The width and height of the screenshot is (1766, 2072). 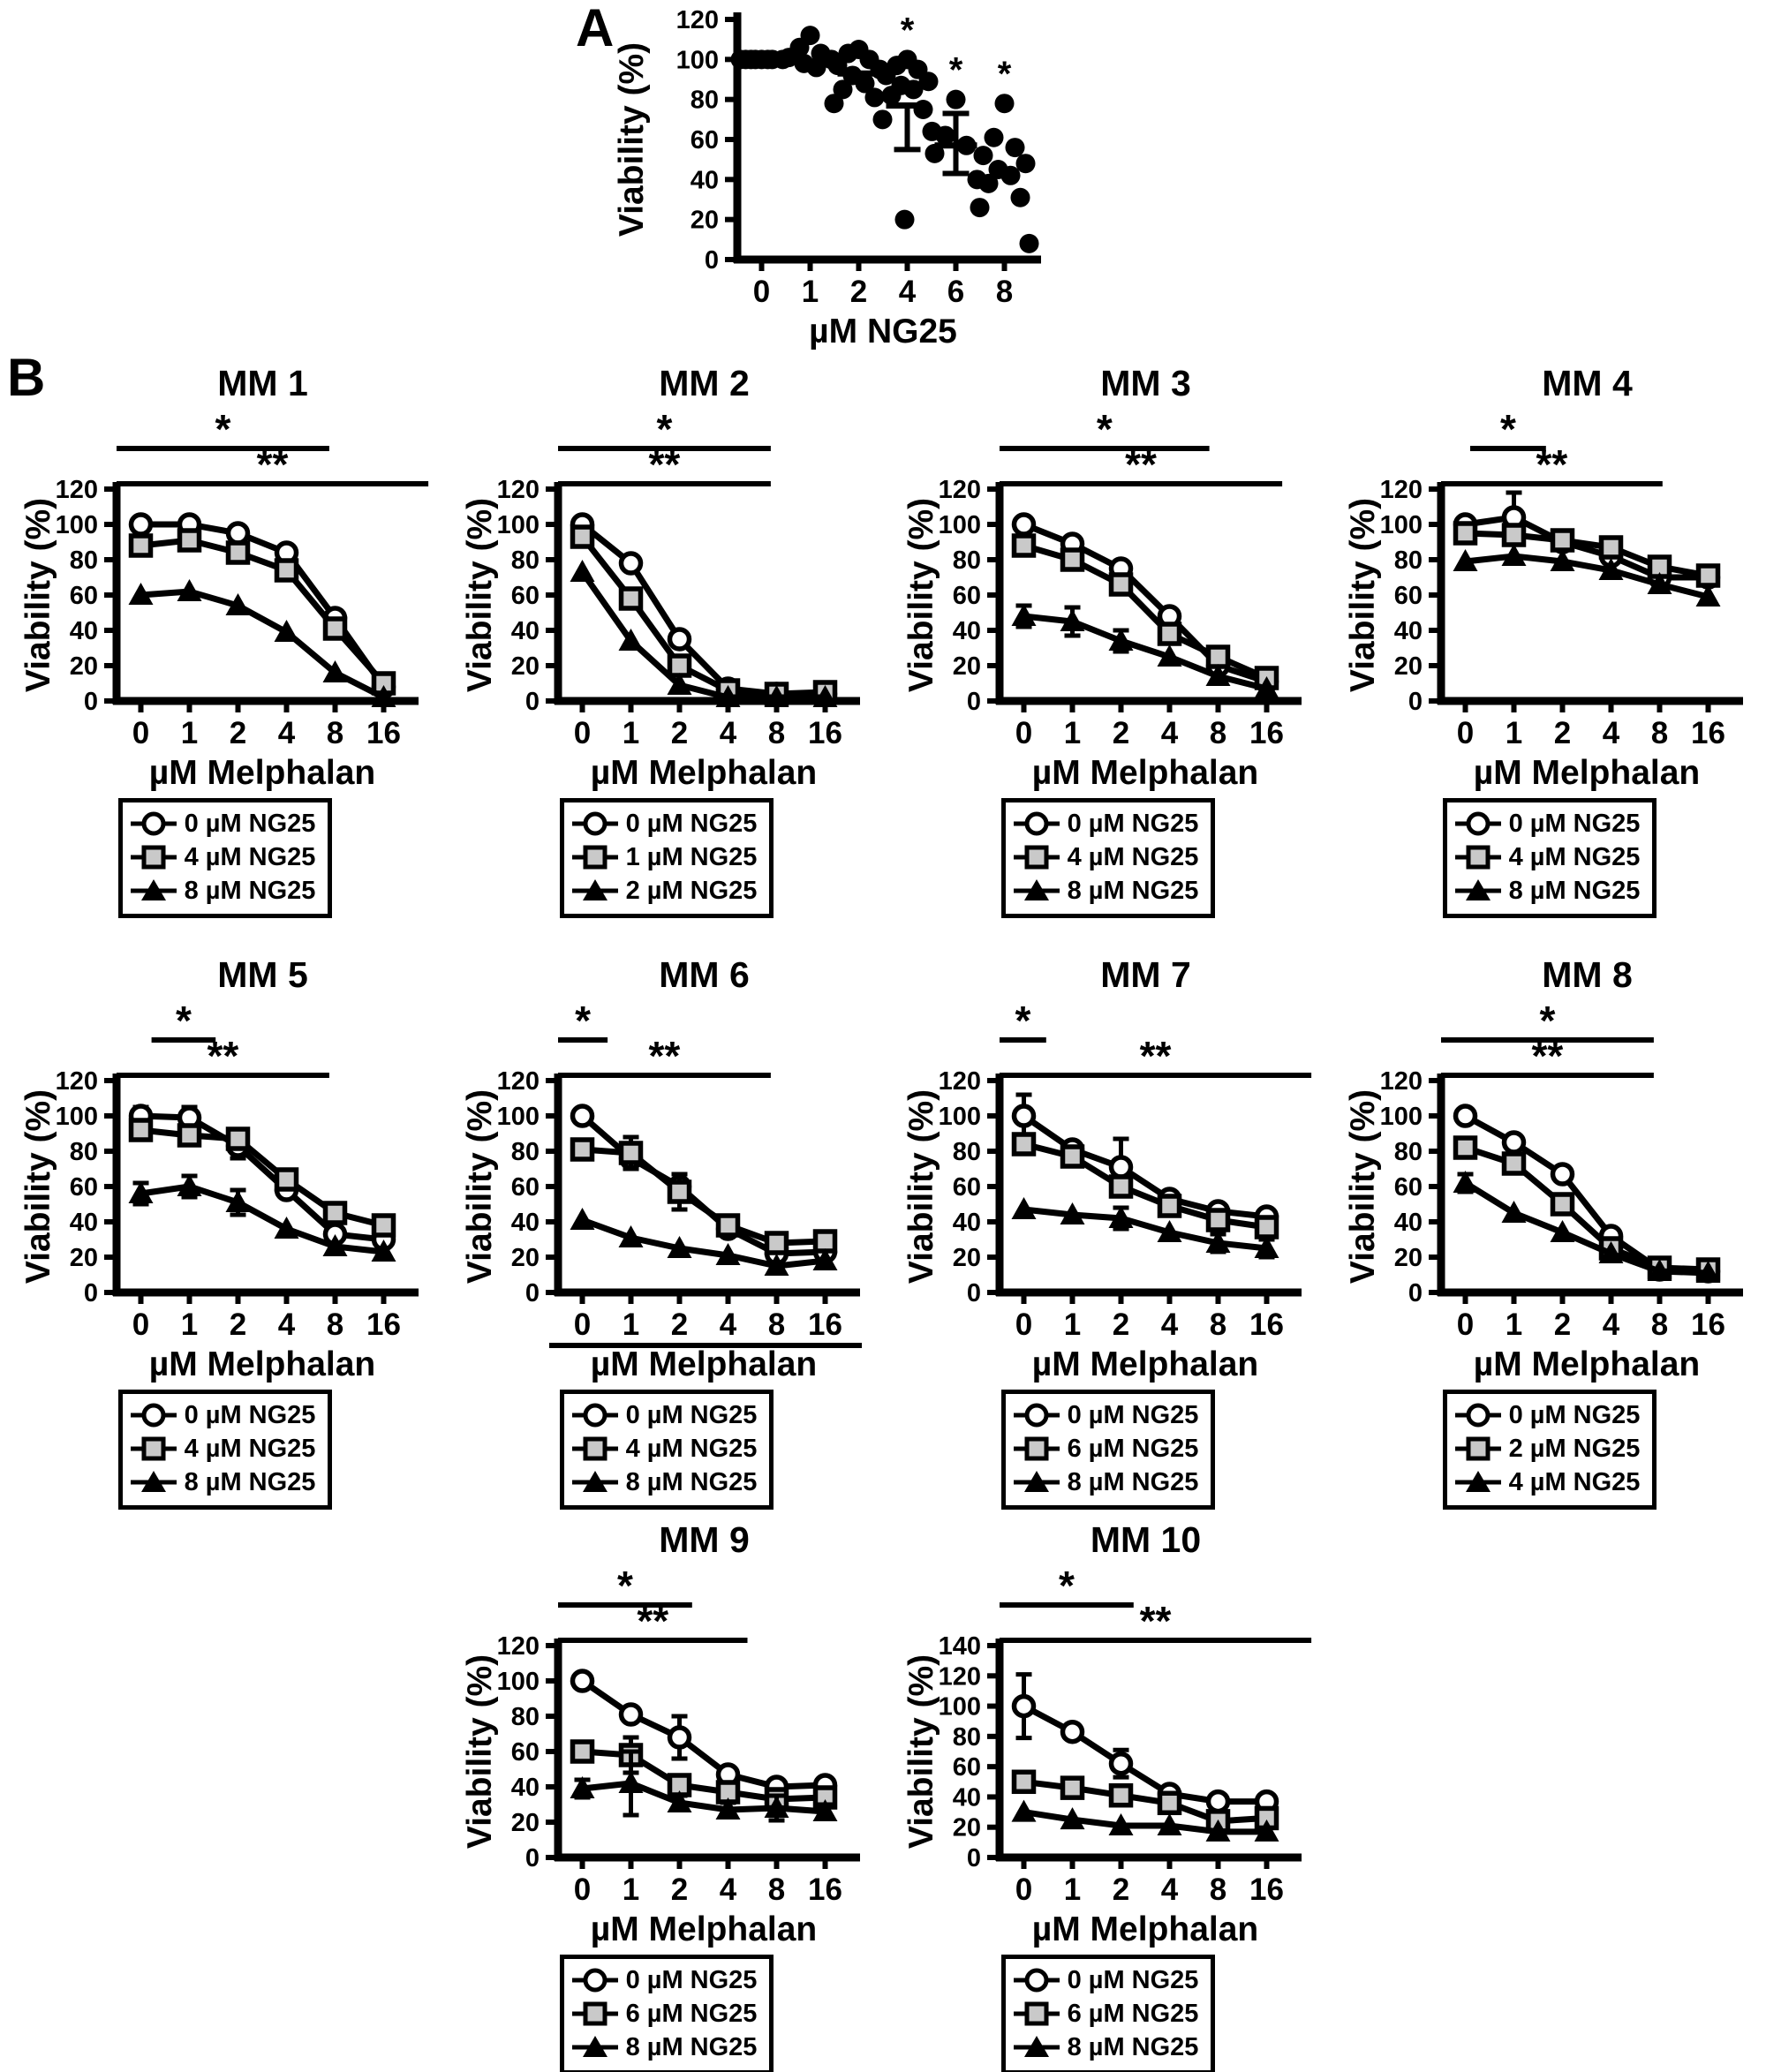 What do you see at coordinates (1145, 611) in the screenshot?
I see `series-4-µm-ng25` at bounding box center [1145, 611].